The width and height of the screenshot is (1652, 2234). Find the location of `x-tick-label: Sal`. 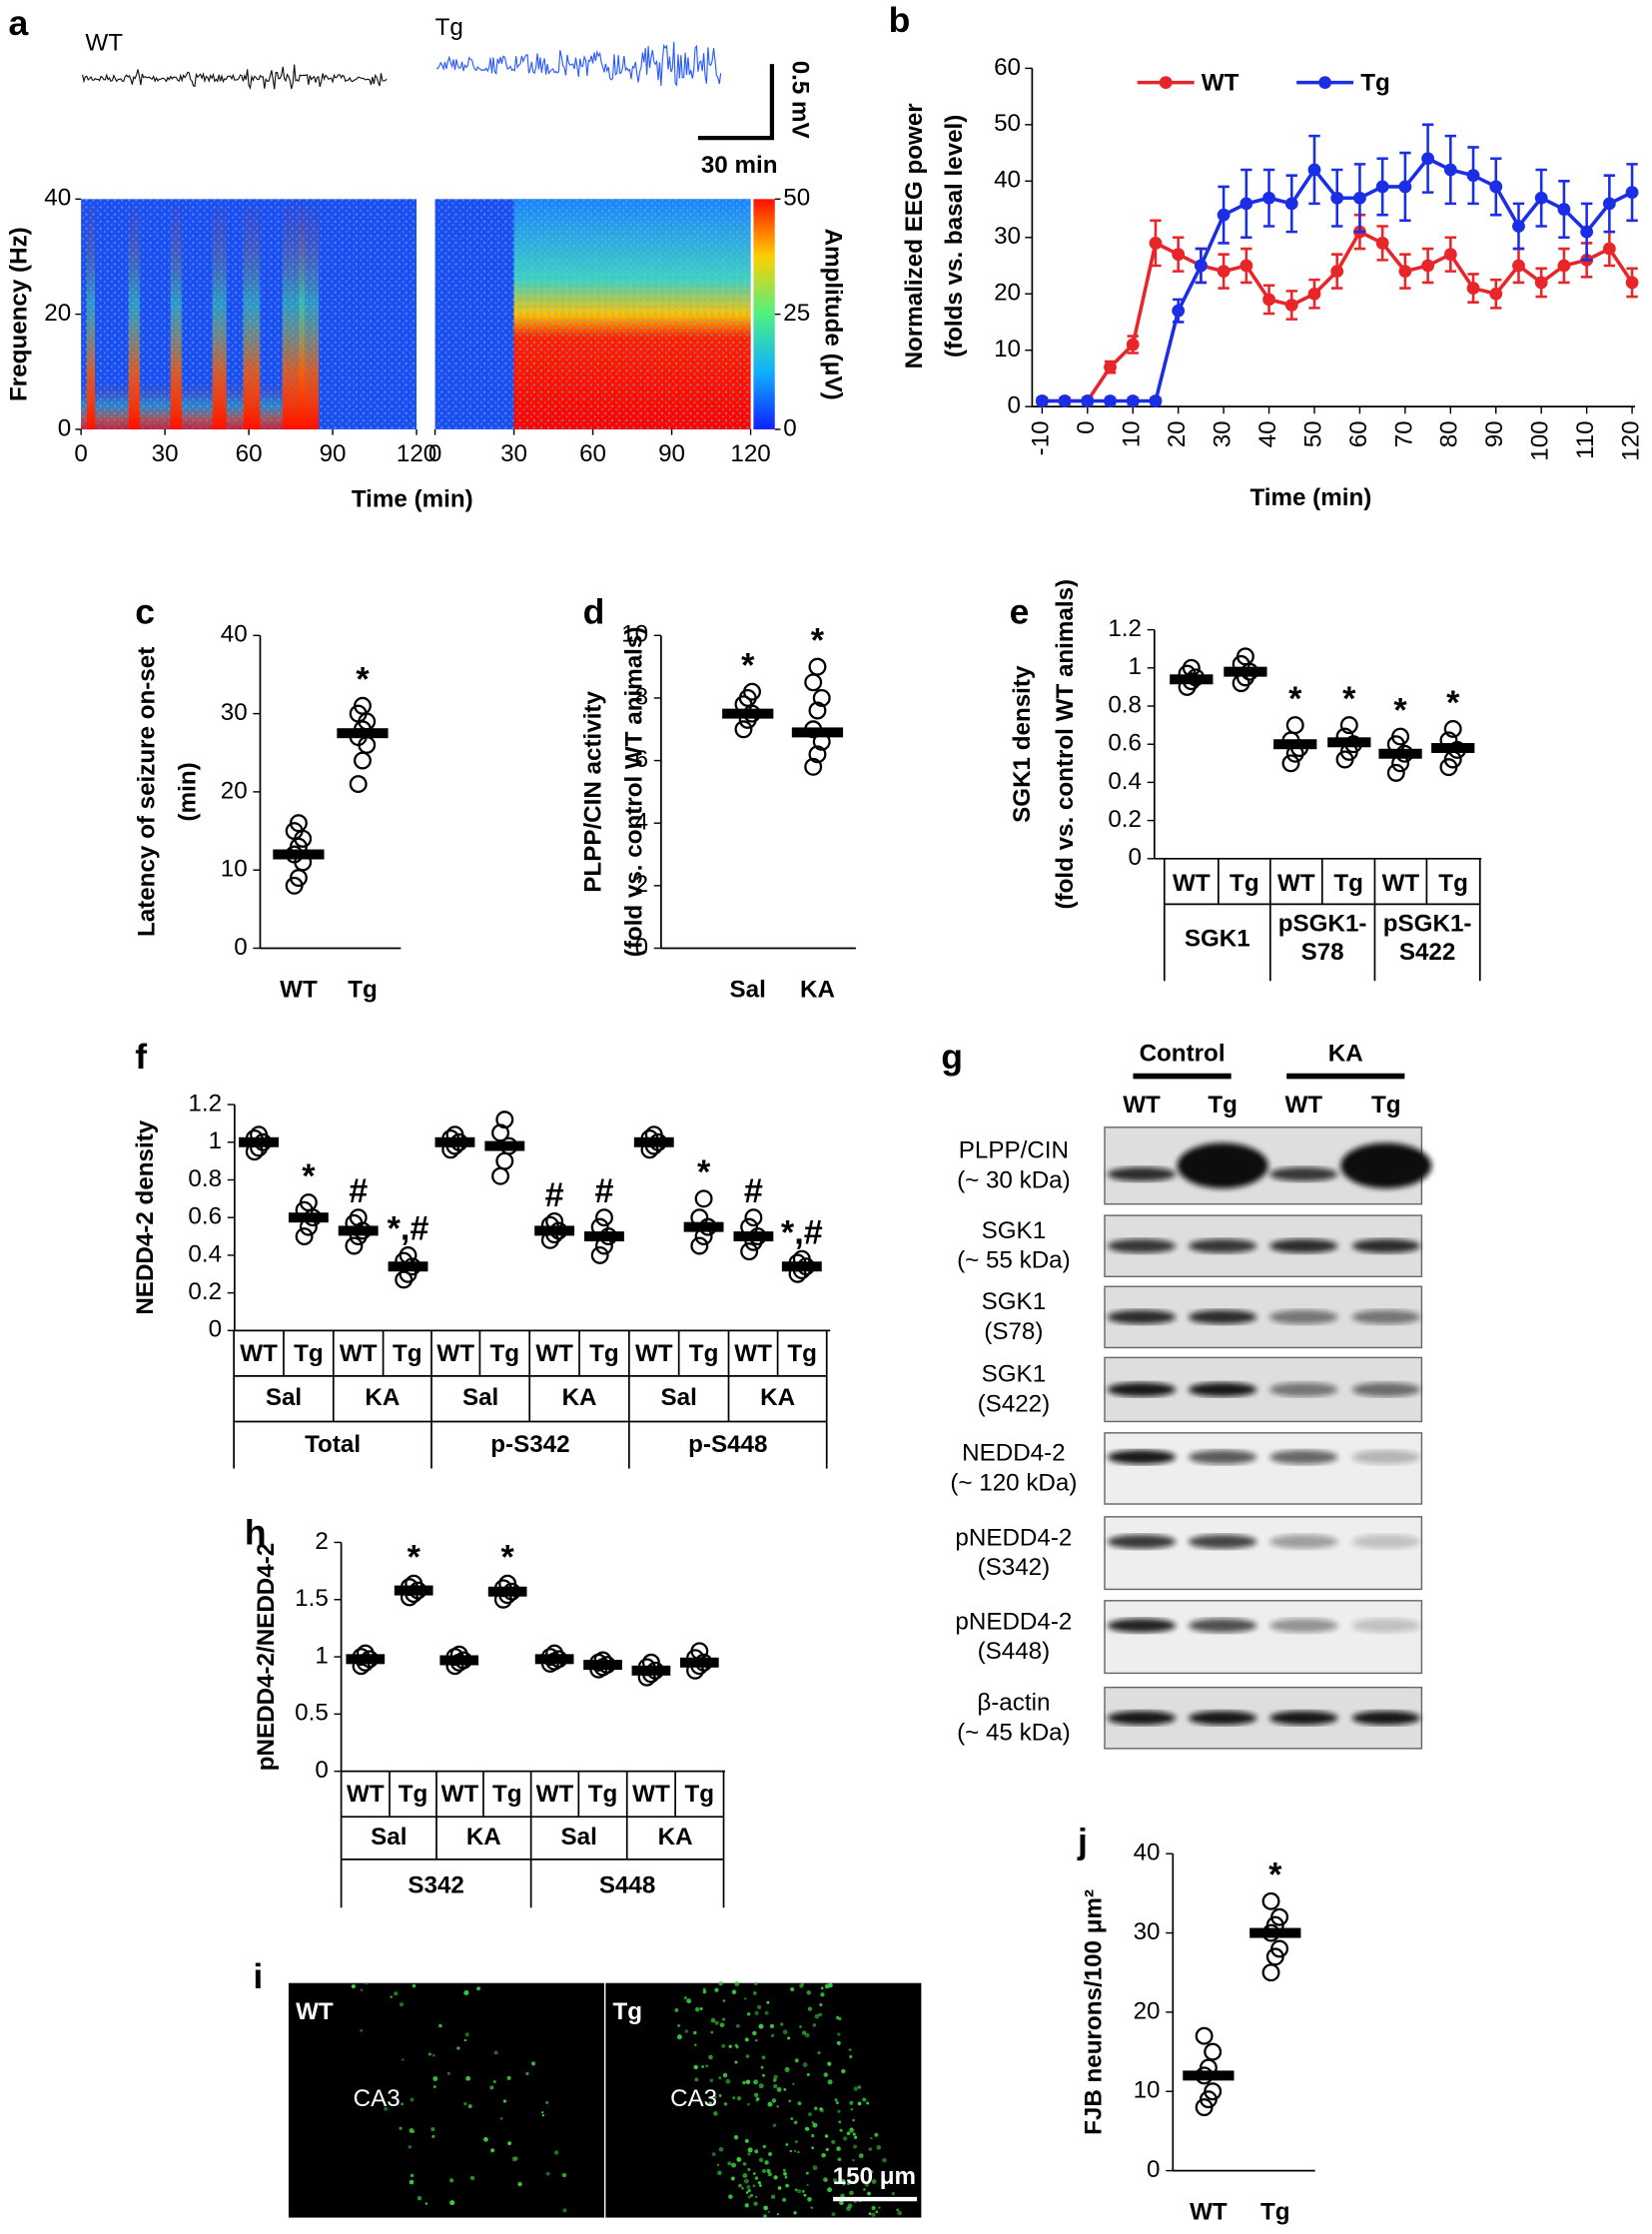

x-tick-label: Sal is located at coordinates (748, 990).